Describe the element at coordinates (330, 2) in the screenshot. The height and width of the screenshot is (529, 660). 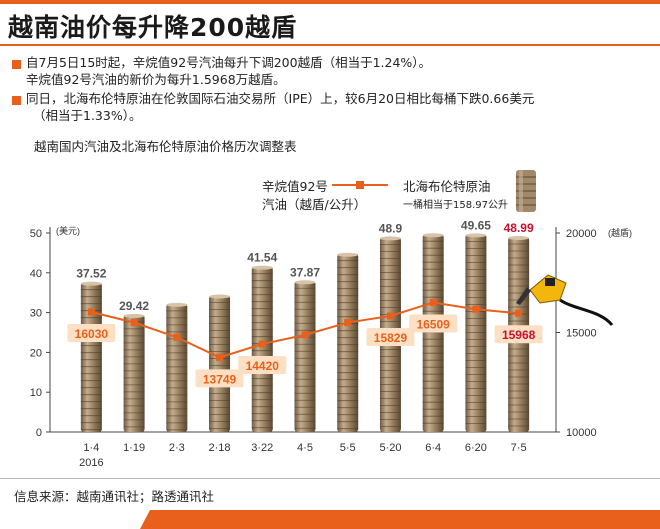
I see `top-accent-bar` at that location.